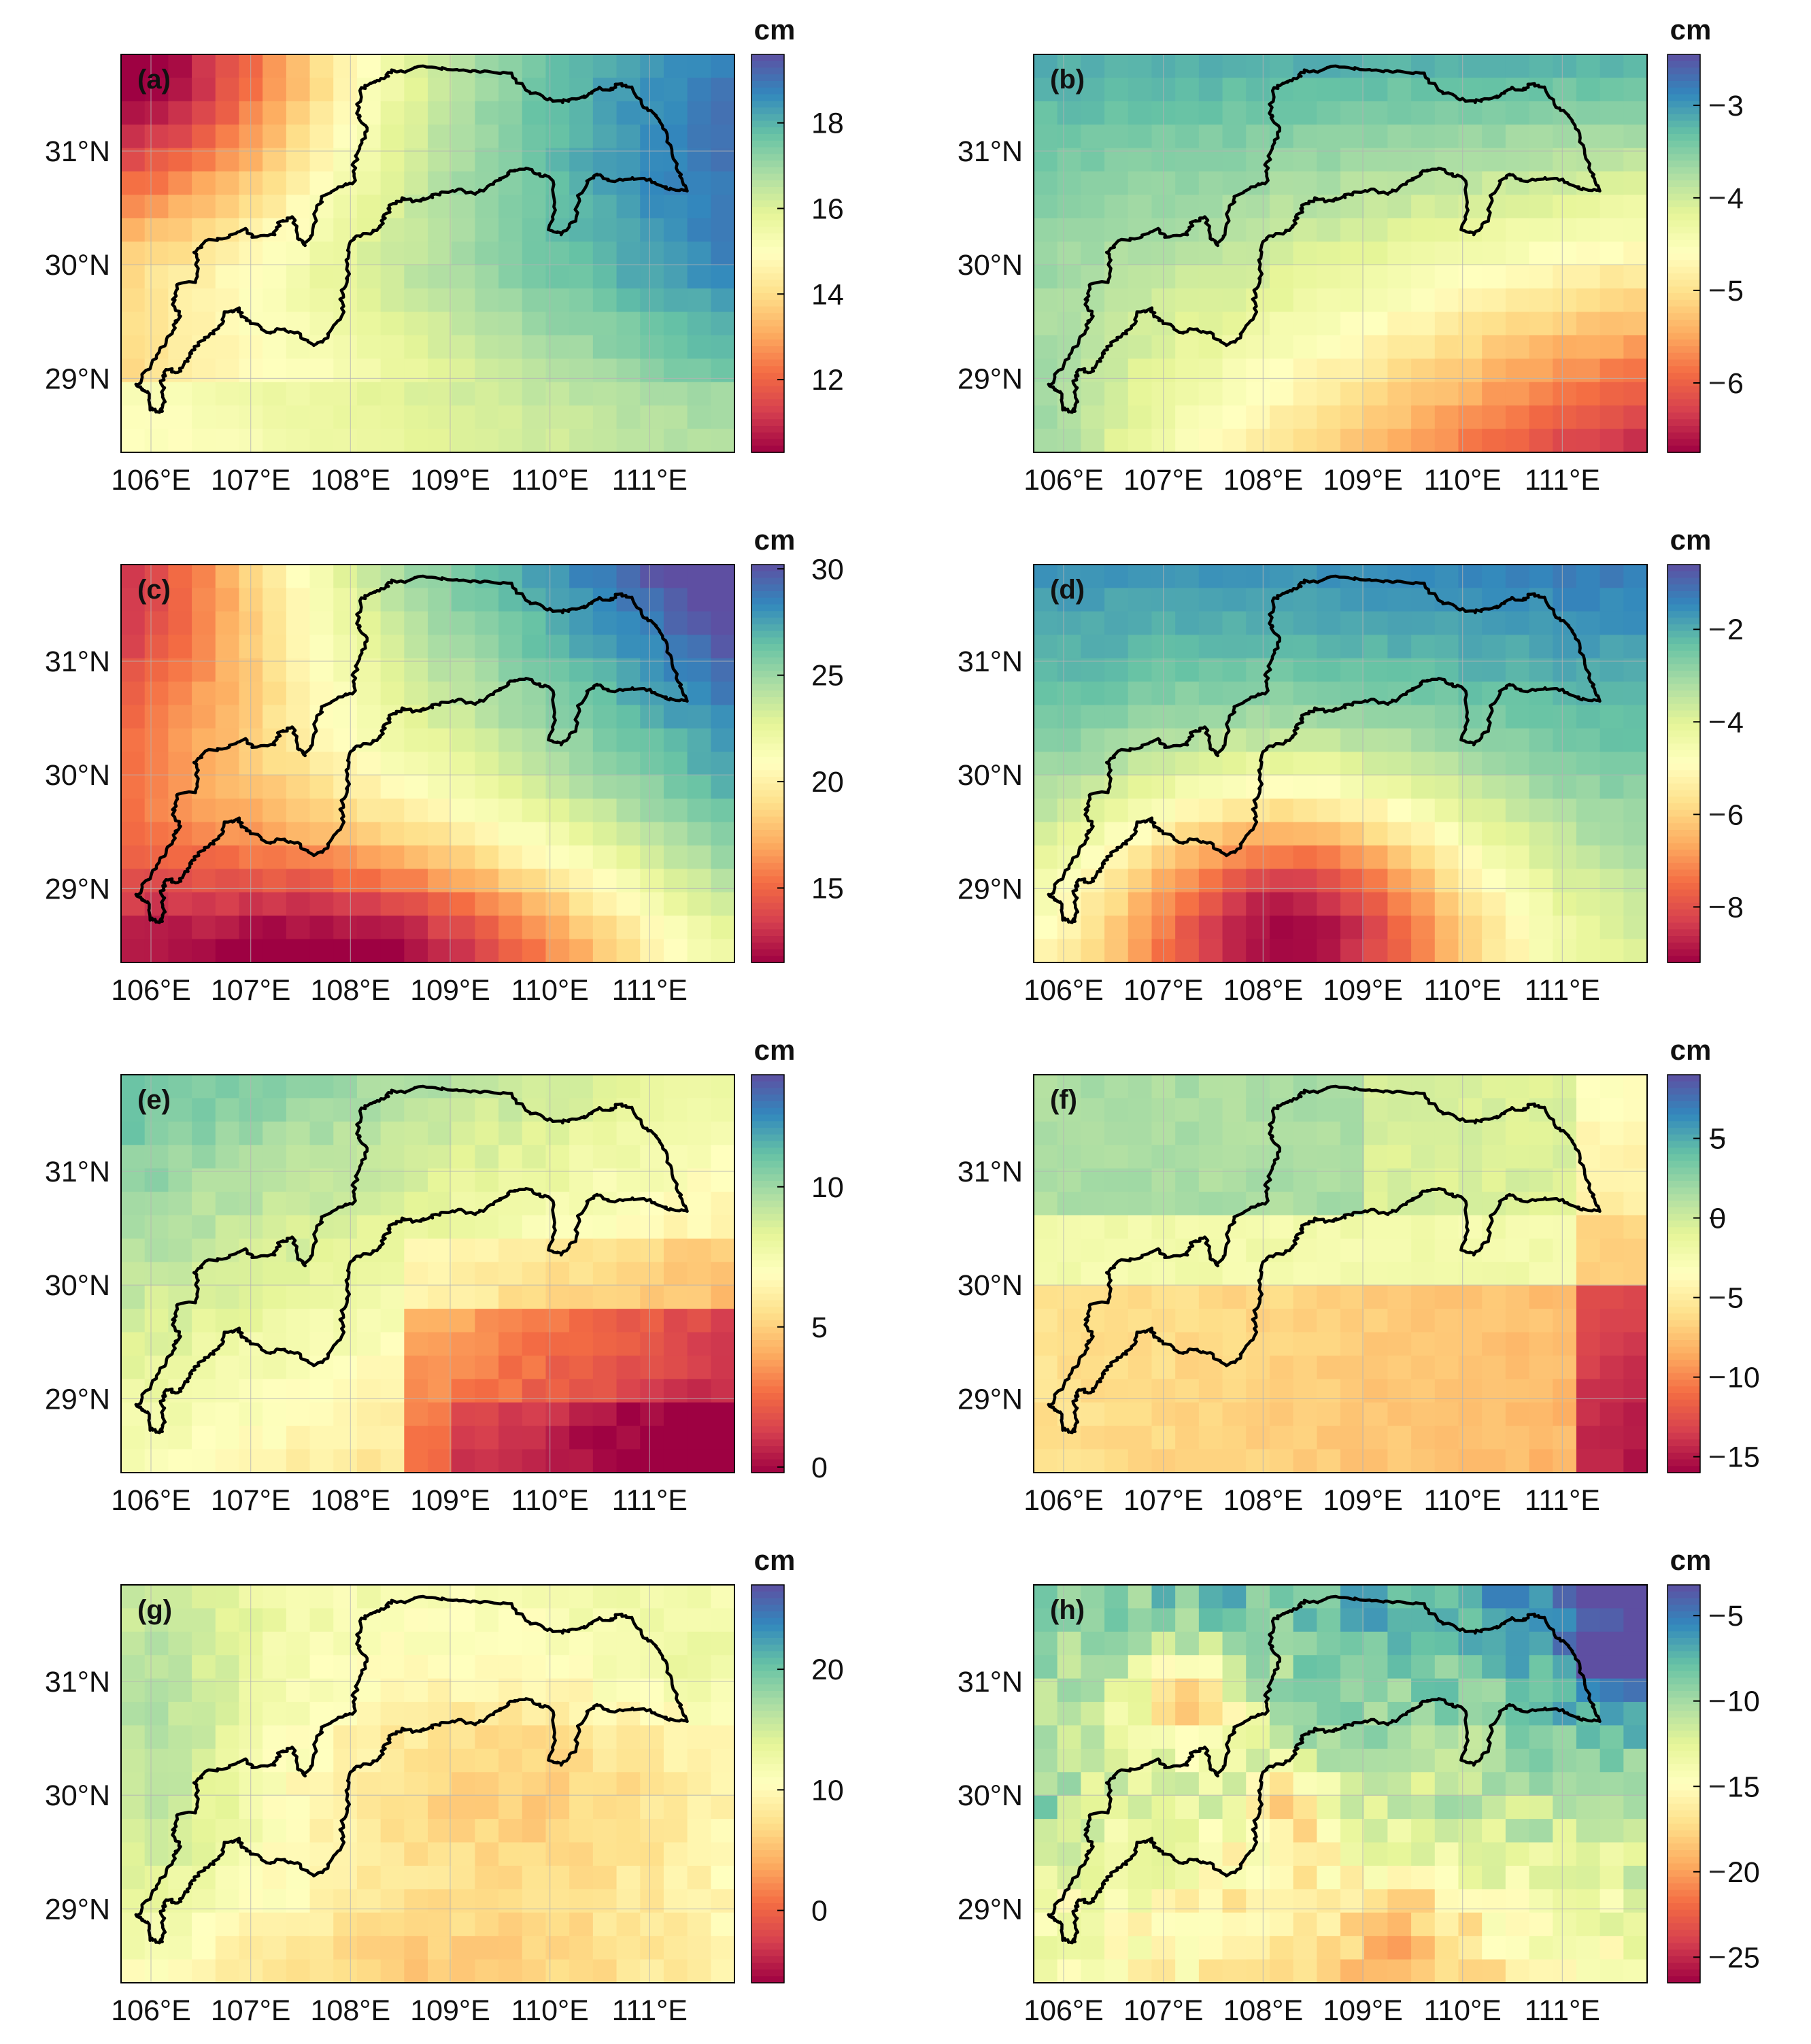  Describe the element at coordinates (991, 889) in the screenshot. I see `lat-tick-label: 29°N` at that location.